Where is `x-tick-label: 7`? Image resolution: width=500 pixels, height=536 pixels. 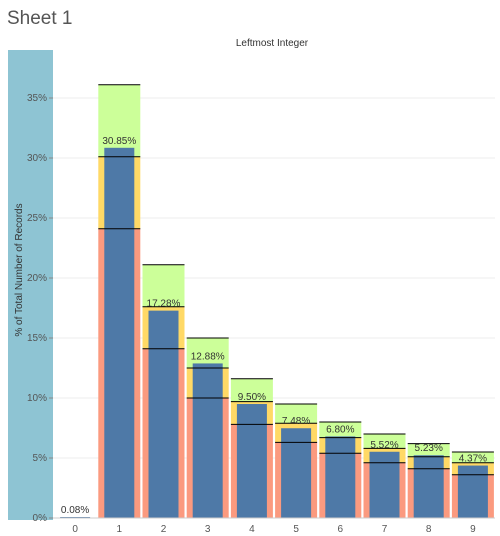
x-tick-label: 7 is located at coordinates (385, 529).